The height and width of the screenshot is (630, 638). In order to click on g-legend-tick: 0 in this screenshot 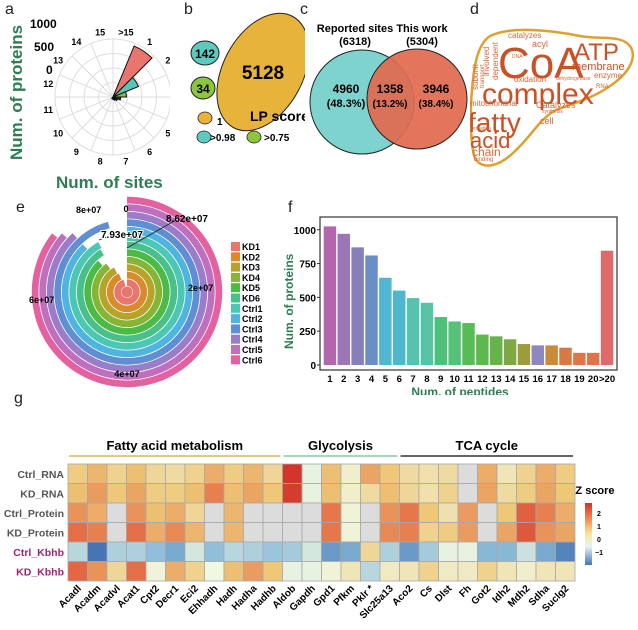, I will do `click(599, 540)`.